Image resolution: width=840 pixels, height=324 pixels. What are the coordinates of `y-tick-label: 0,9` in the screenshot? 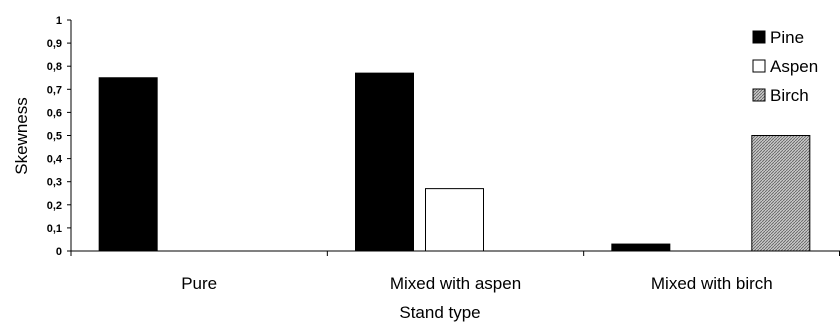 It's located at (54, 44).